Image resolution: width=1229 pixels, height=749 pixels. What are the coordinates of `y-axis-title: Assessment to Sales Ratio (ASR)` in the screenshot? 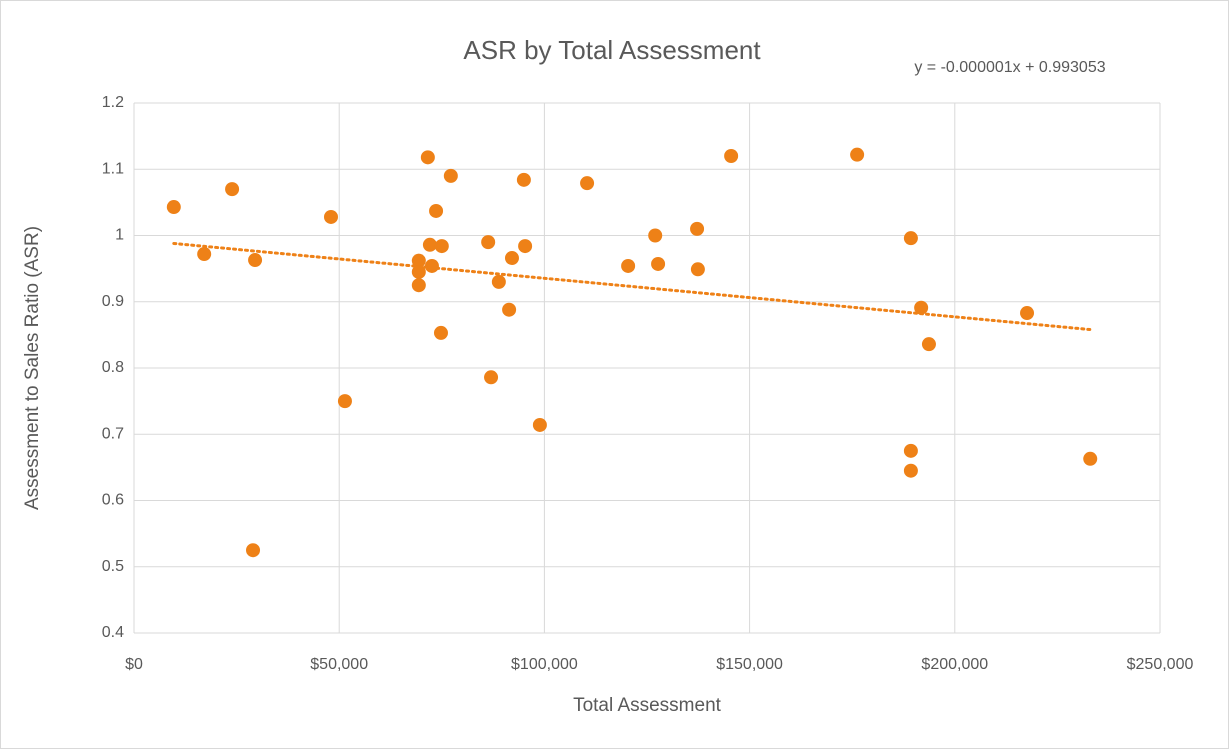 It's located at (32, 368).